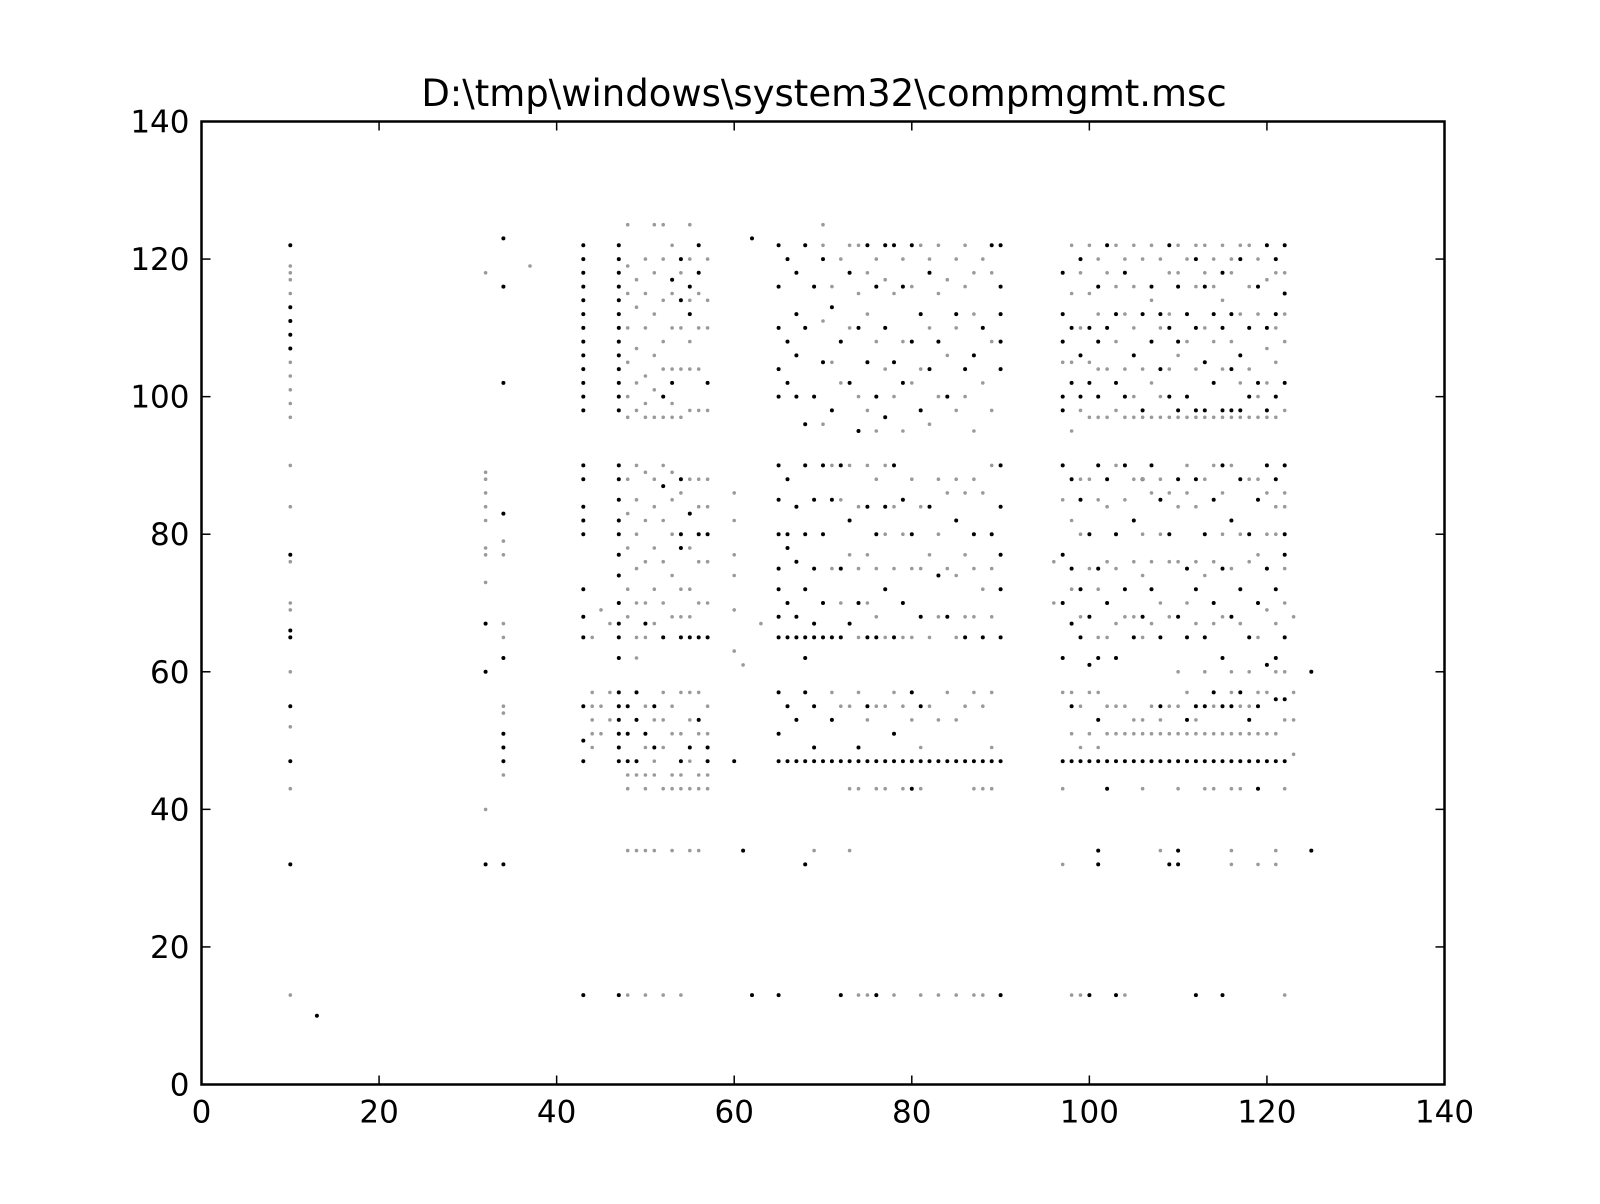 Image resolution: width=1600 pixels, height=1204 pixels. I want to click on x-tick-label: 0, so click(202, 1113).